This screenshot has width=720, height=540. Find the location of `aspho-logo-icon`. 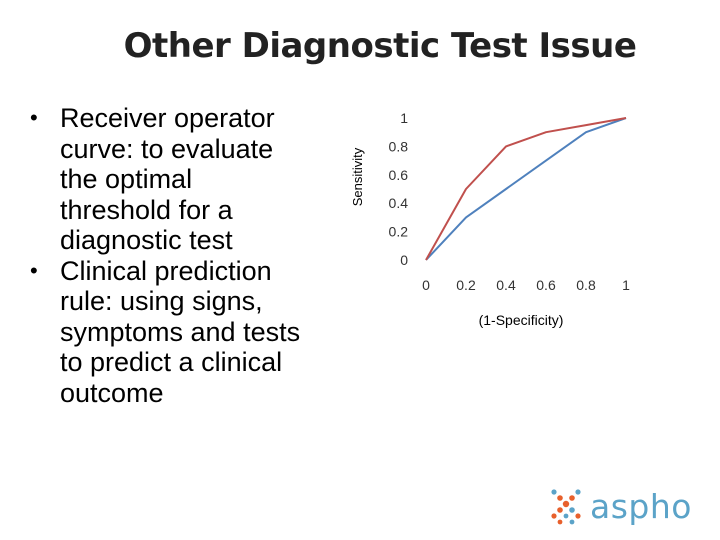

aspho-logo-icon is located at coordinates (566, 507).